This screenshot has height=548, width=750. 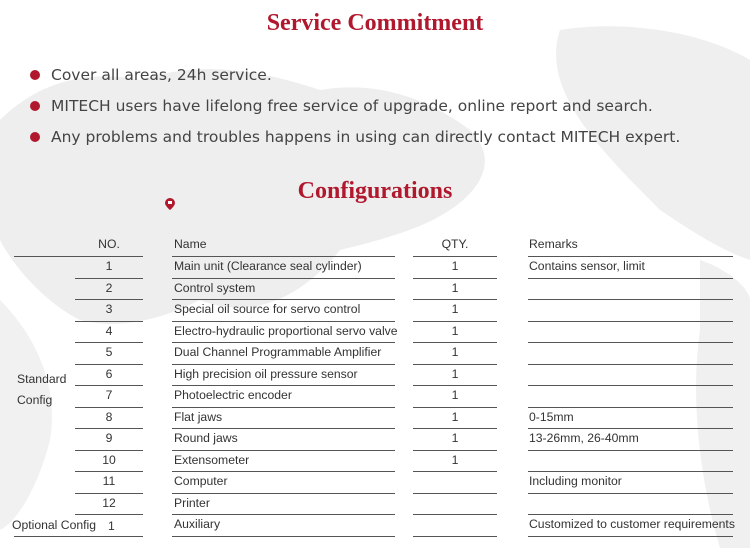 What do you see at coordinates (267, 309) in the screenshot?
I see `row-name: Special oil source for servo control` at bounding box center [267, 309].